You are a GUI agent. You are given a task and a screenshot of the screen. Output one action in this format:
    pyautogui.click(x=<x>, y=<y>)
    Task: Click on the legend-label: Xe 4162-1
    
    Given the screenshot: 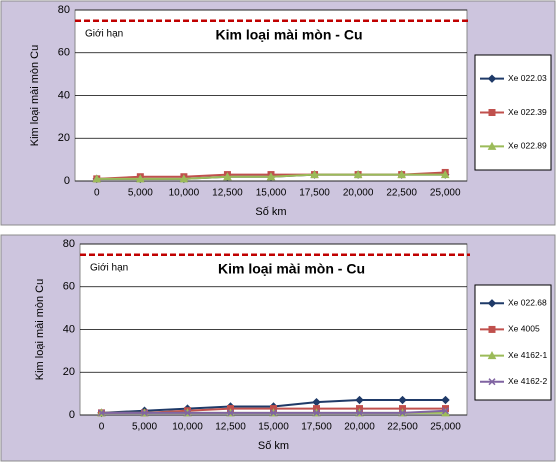 What is the action you would take?
    pyautogui.click(x=527, y=355)
    